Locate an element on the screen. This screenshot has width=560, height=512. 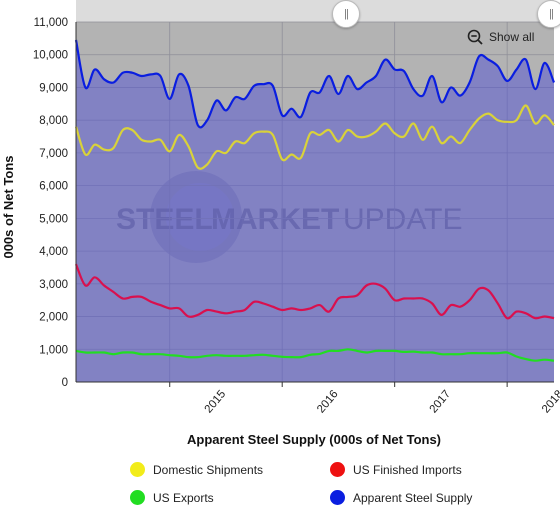
y-tick-label: 11,000 is located at coordinates (51, 23).